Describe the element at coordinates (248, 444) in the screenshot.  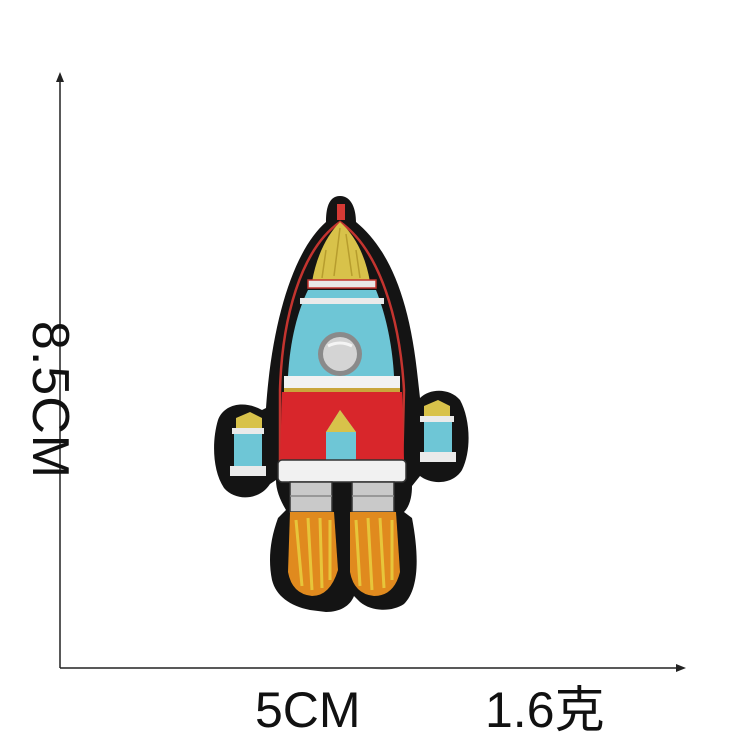
I see `left-booster` at that location.